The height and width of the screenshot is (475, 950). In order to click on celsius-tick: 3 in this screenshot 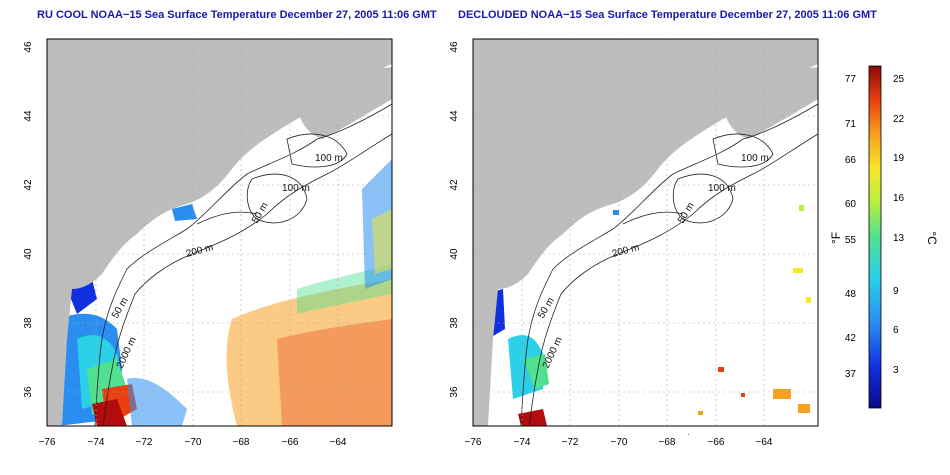, I will do `click(896, 370)`.